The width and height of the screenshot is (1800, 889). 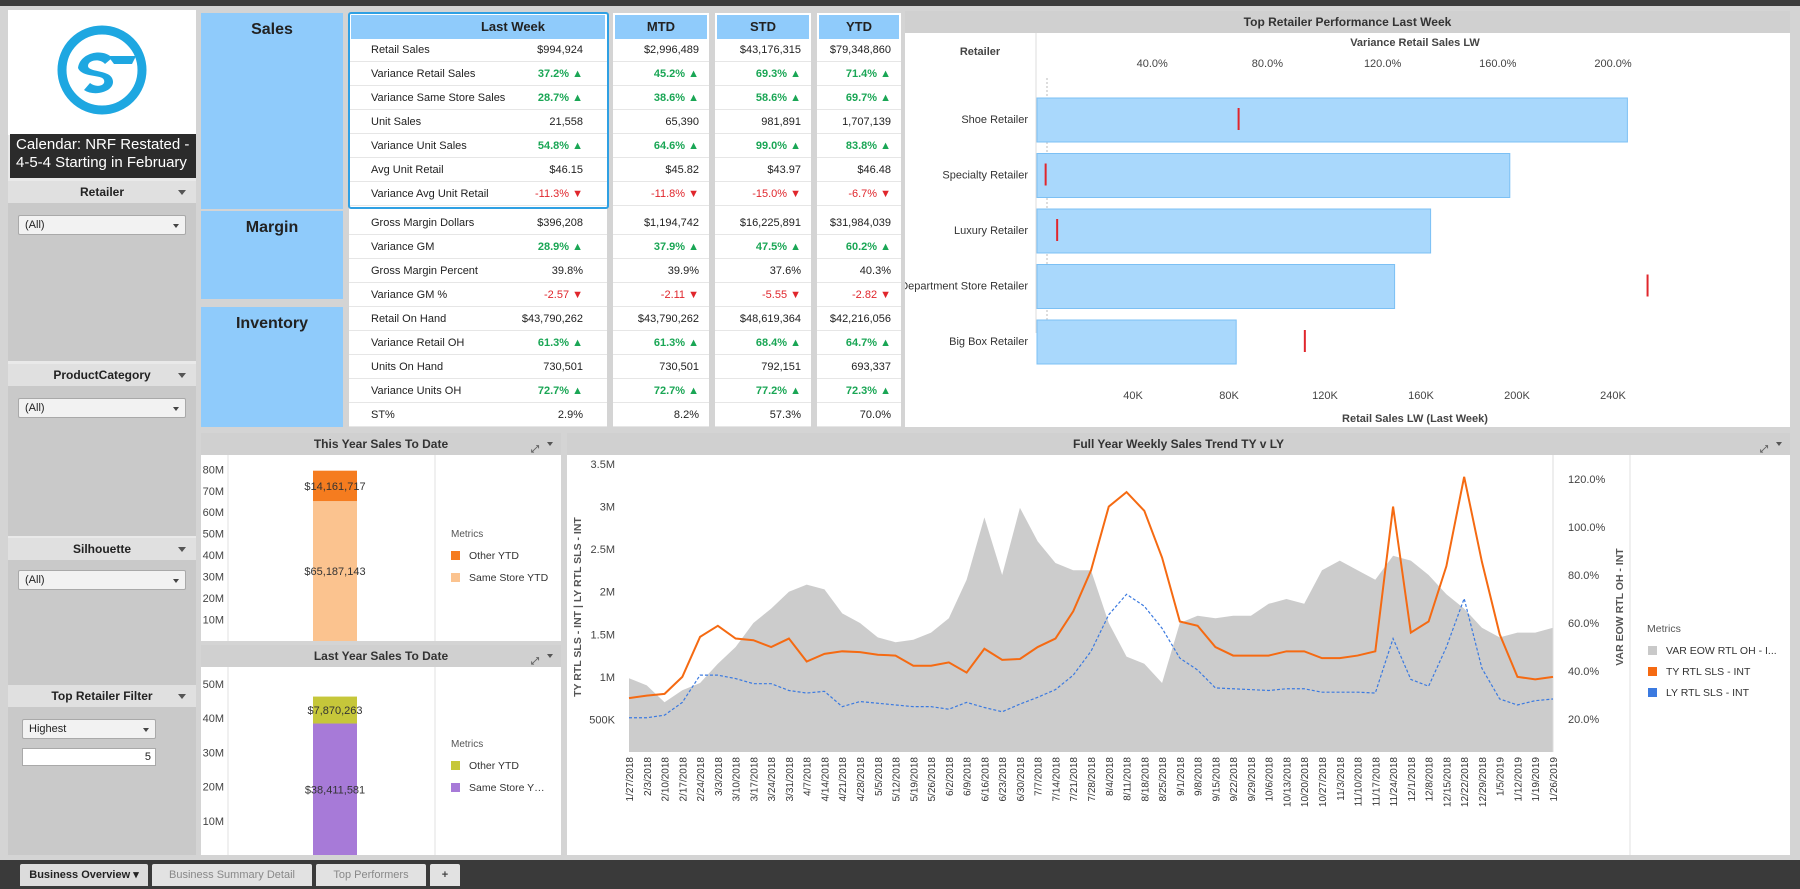 I want to click on x-axis-tick: 160K, so click(x=1421, y=396).